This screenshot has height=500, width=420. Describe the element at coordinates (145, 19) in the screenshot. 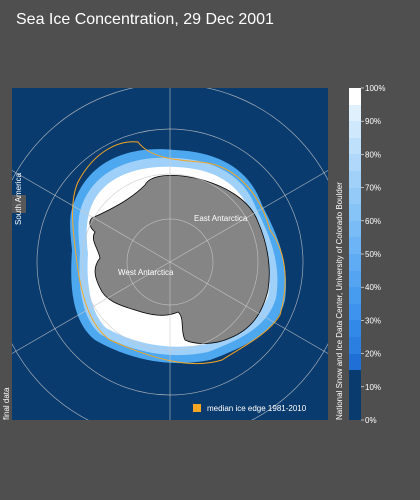

I see `title: Sea Ice Concentration, 29 Dec 2001` at that location.